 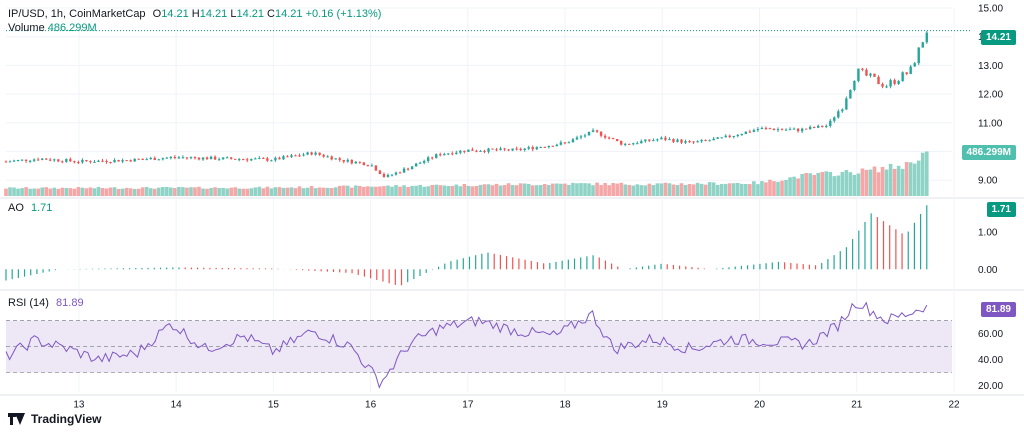 What do you see at coordinates (52, 28) in the screenshot?
I see `volume-legend: Volume 486.299M` at bounding box center [52, 28].